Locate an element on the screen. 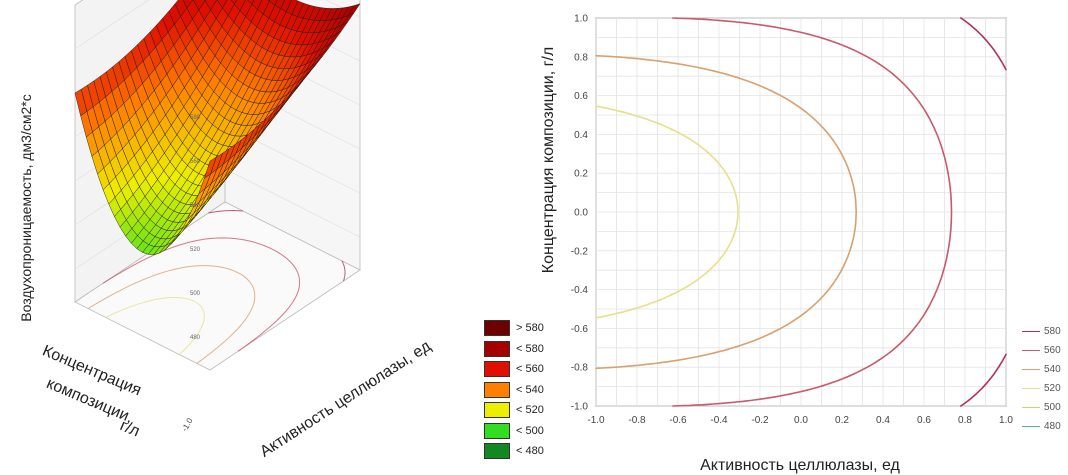  x-axis-ticks: -1.0 -0.8 -0.6 -0.4 -0.2 0.0 0.2 0.4 0.6 0.8 1.0 is located at coordinates (800, 420).